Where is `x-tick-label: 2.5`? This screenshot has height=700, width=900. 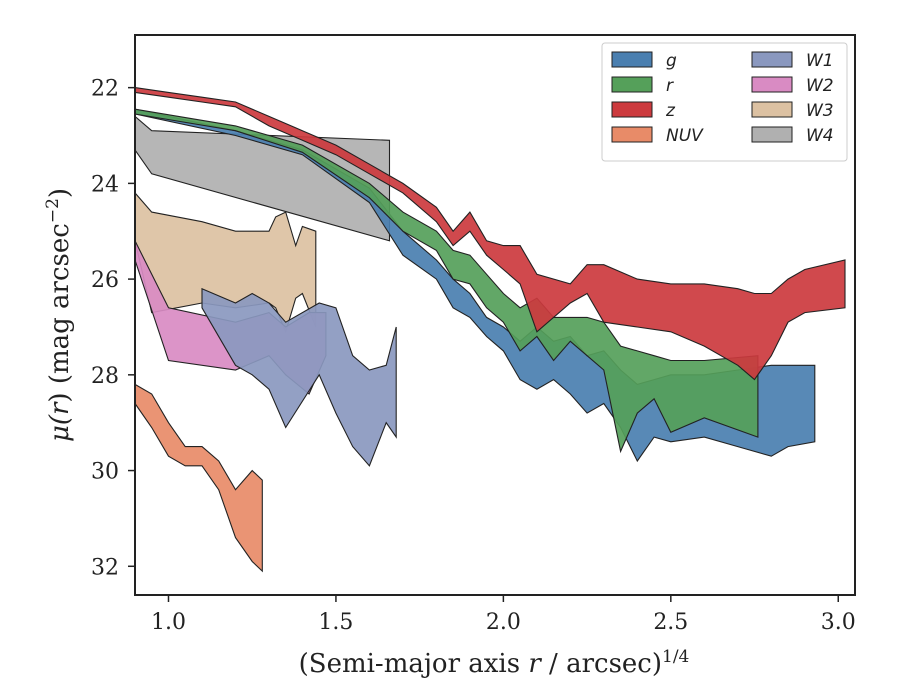 x-tick-label: 2.5 is located at coordinates (670, 622).